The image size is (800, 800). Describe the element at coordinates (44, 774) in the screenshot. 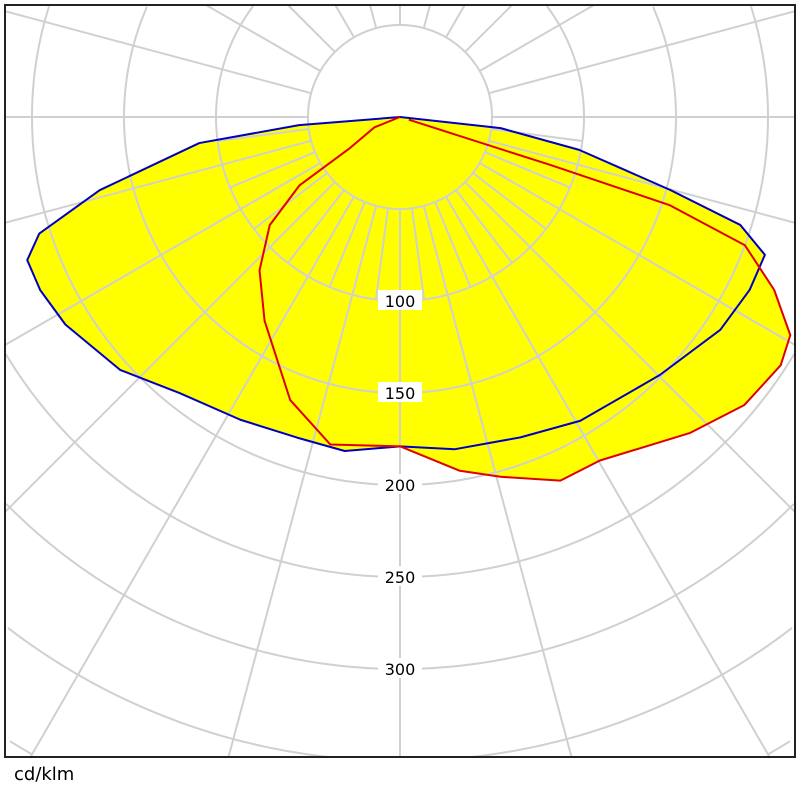

I see `unit-label: cd/klm` at that location.